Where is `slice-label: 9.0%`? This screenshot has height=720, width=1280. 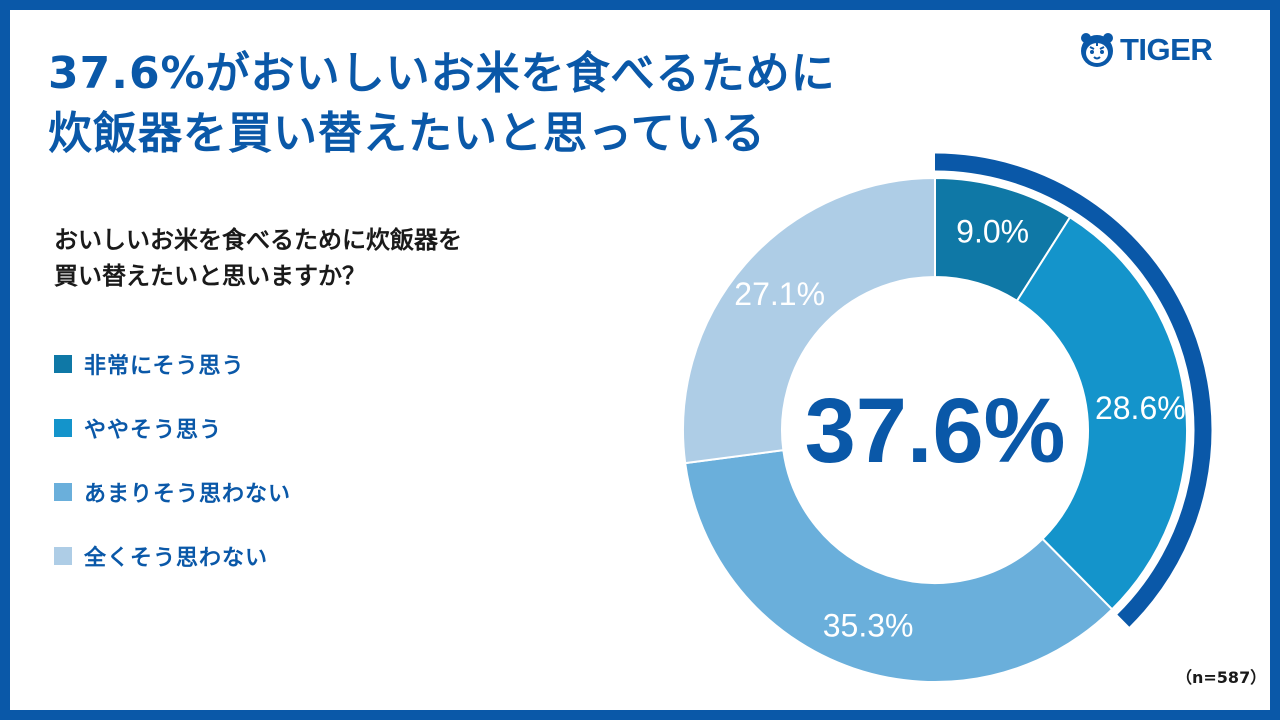
slice-label: 9.0% is located at coordinates (992, 232).